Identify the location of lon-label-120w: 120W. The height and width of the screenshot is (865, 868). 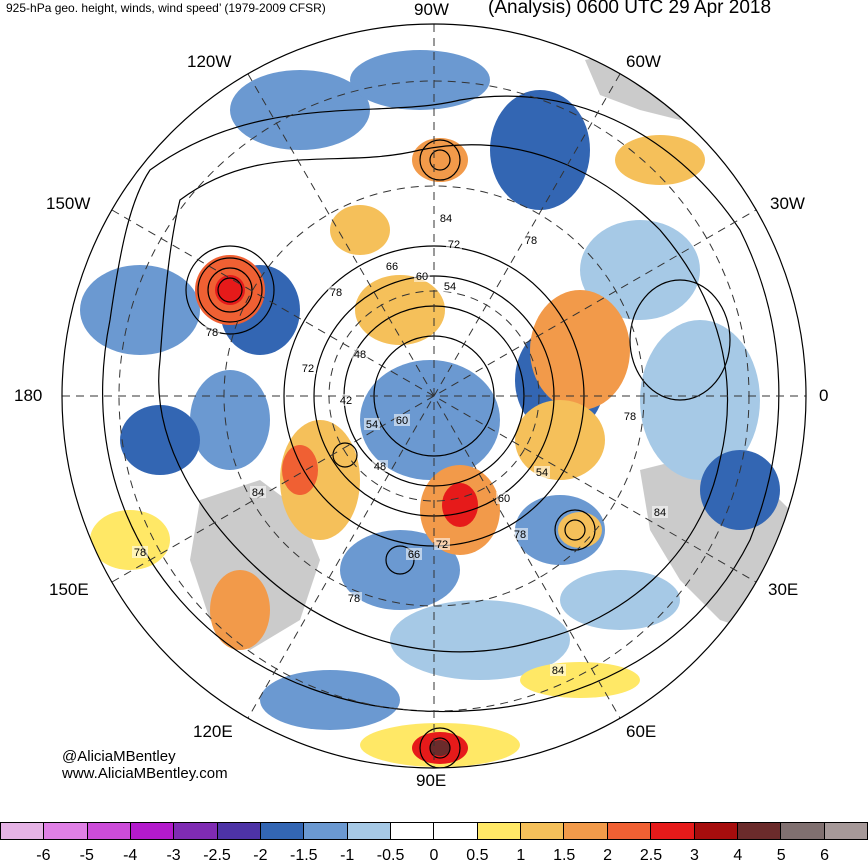
(209, 61).